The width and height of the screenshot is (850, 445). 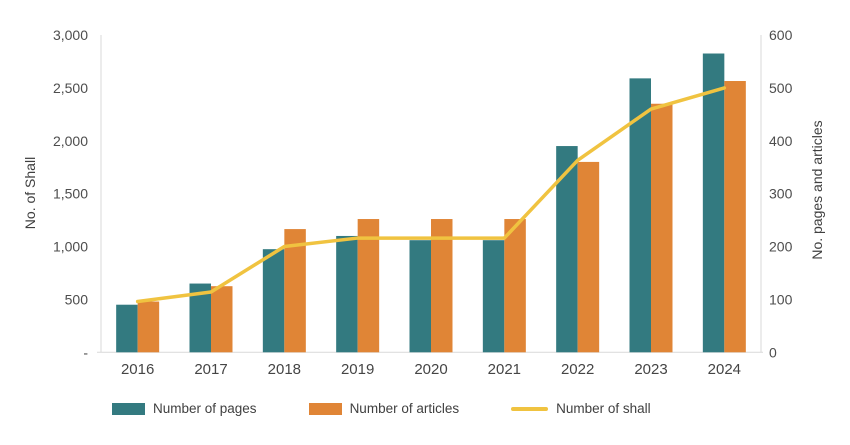 What do you see at coordinates (222, 319) in the screenshot?
I see `bar-articles-2017` at bounding box center [222, 319].